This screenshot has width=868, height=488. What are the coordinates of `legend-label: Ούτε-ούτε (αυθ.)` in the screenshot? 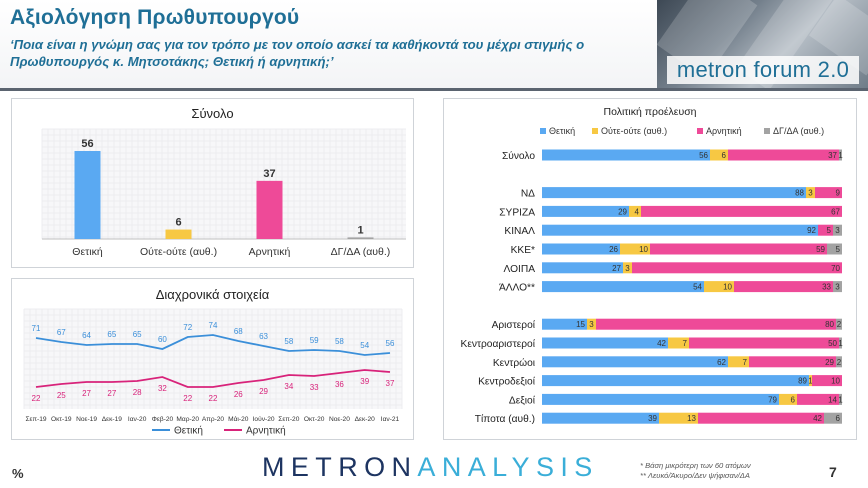 It's located at (634, 131).